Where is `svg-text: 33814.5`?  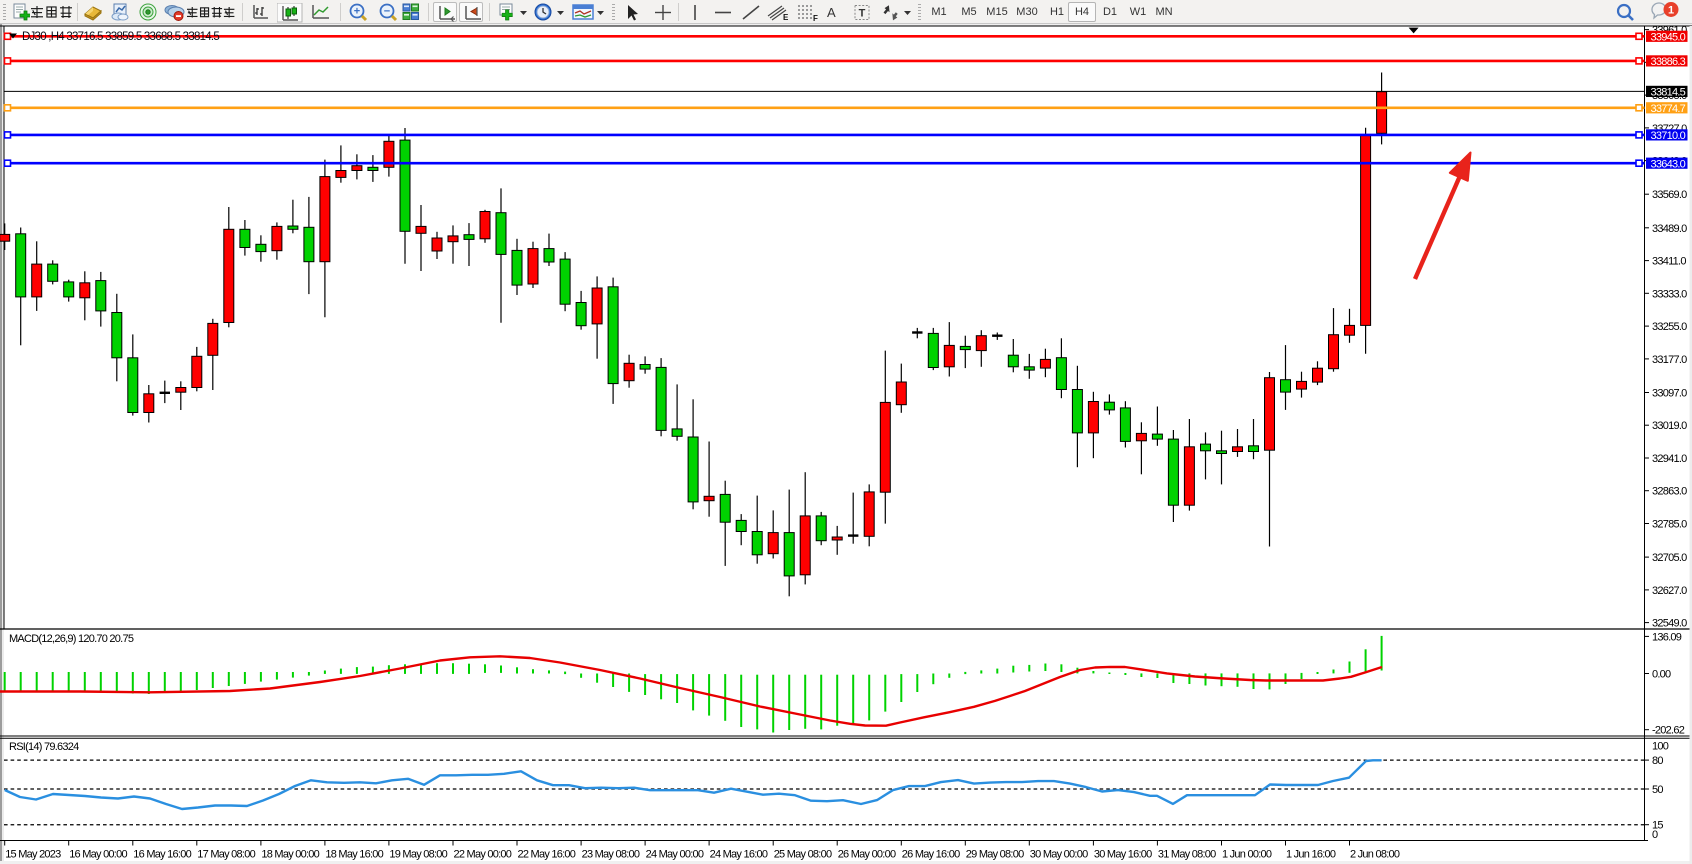
svg-text: 33814.5 is located at coordinates (1668, 93).